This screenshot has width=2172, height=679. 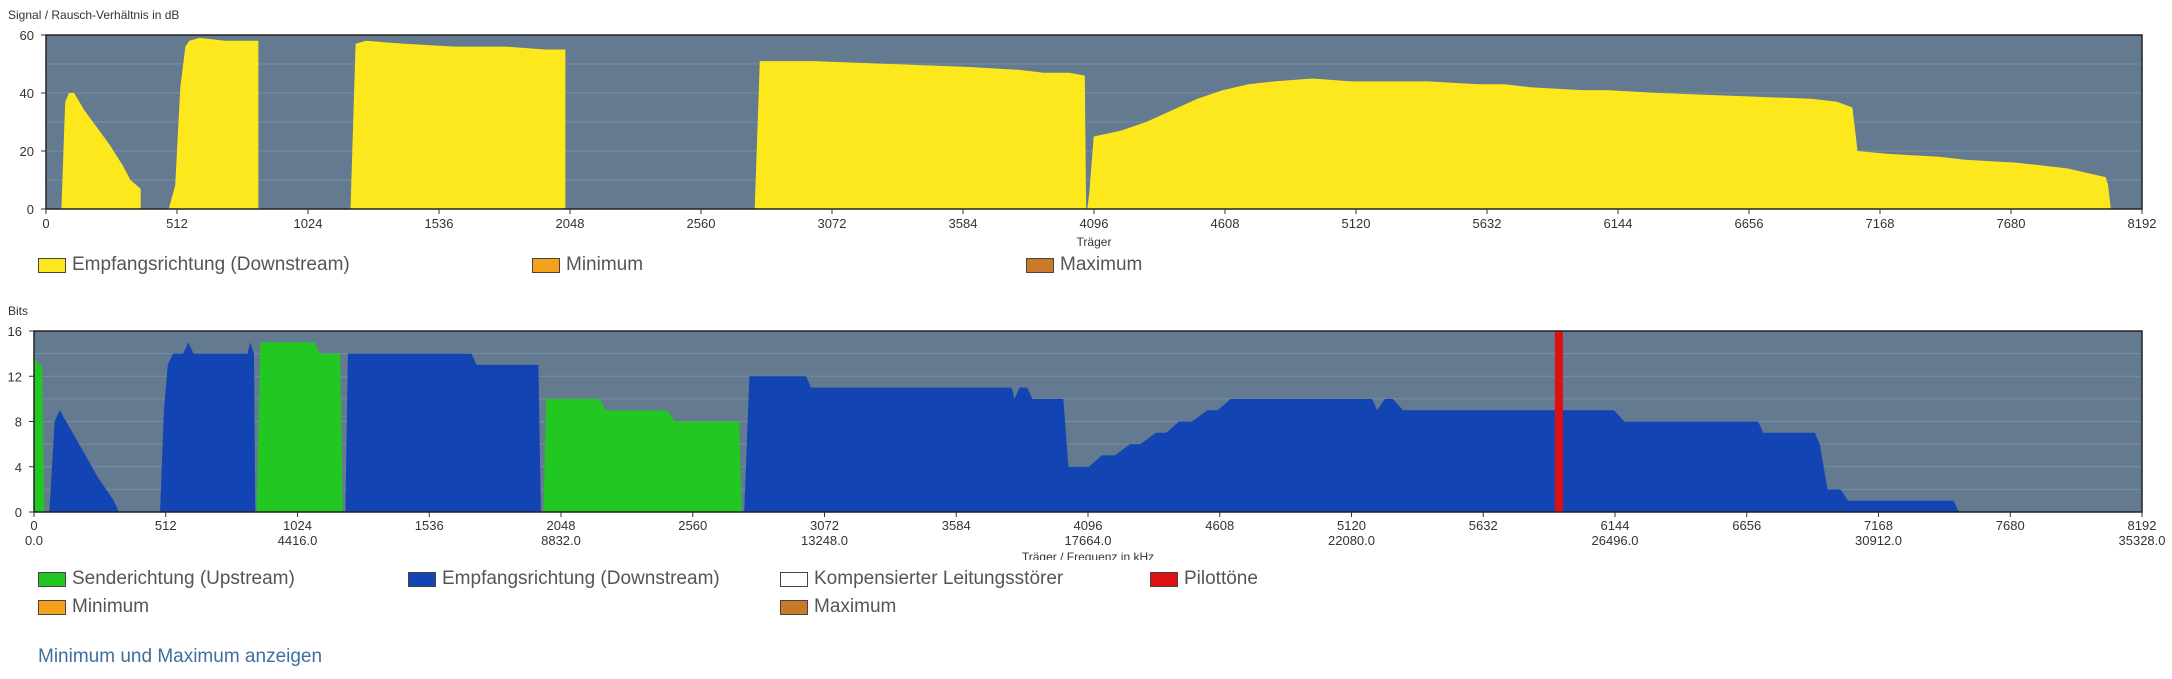 What do you see at coordinates (1558, 421) in the screenshot?
I see `pilot-tone-bar` at bounding box center [1558, 421].